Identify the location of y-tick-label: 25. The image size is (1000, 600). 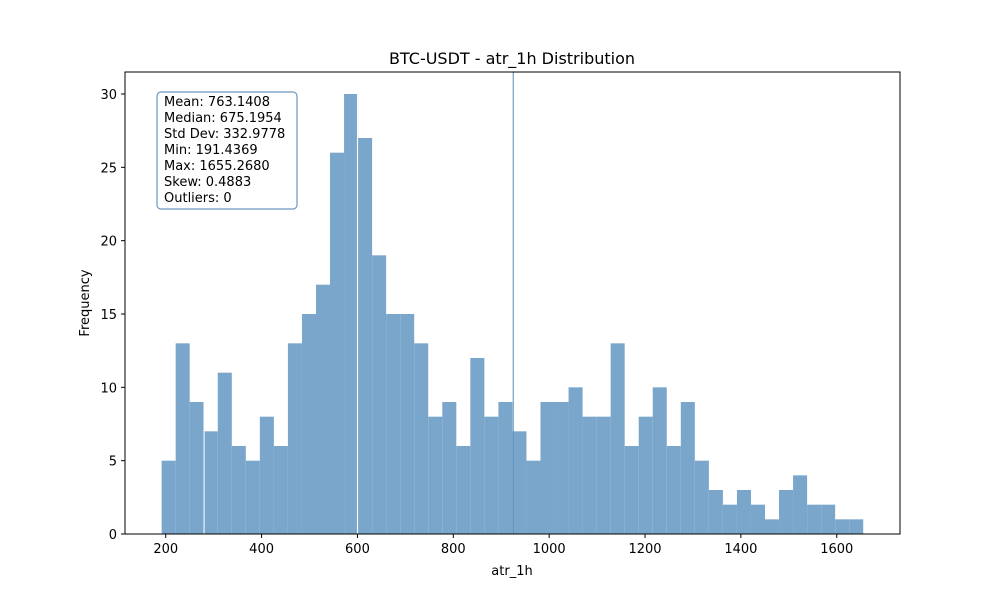
(108, 168).